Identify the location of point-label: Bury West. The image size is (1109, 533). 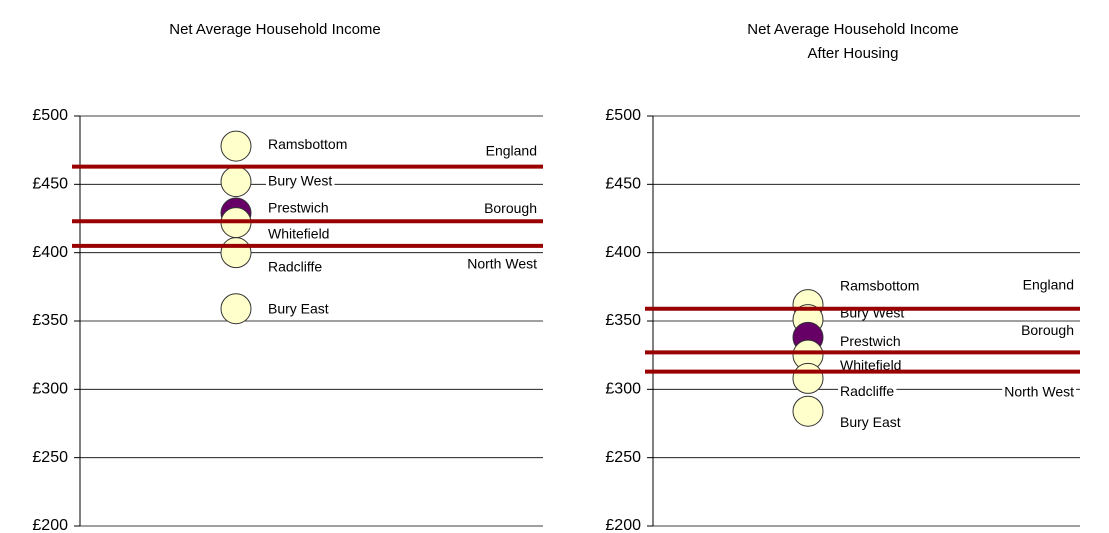
(300, 180).